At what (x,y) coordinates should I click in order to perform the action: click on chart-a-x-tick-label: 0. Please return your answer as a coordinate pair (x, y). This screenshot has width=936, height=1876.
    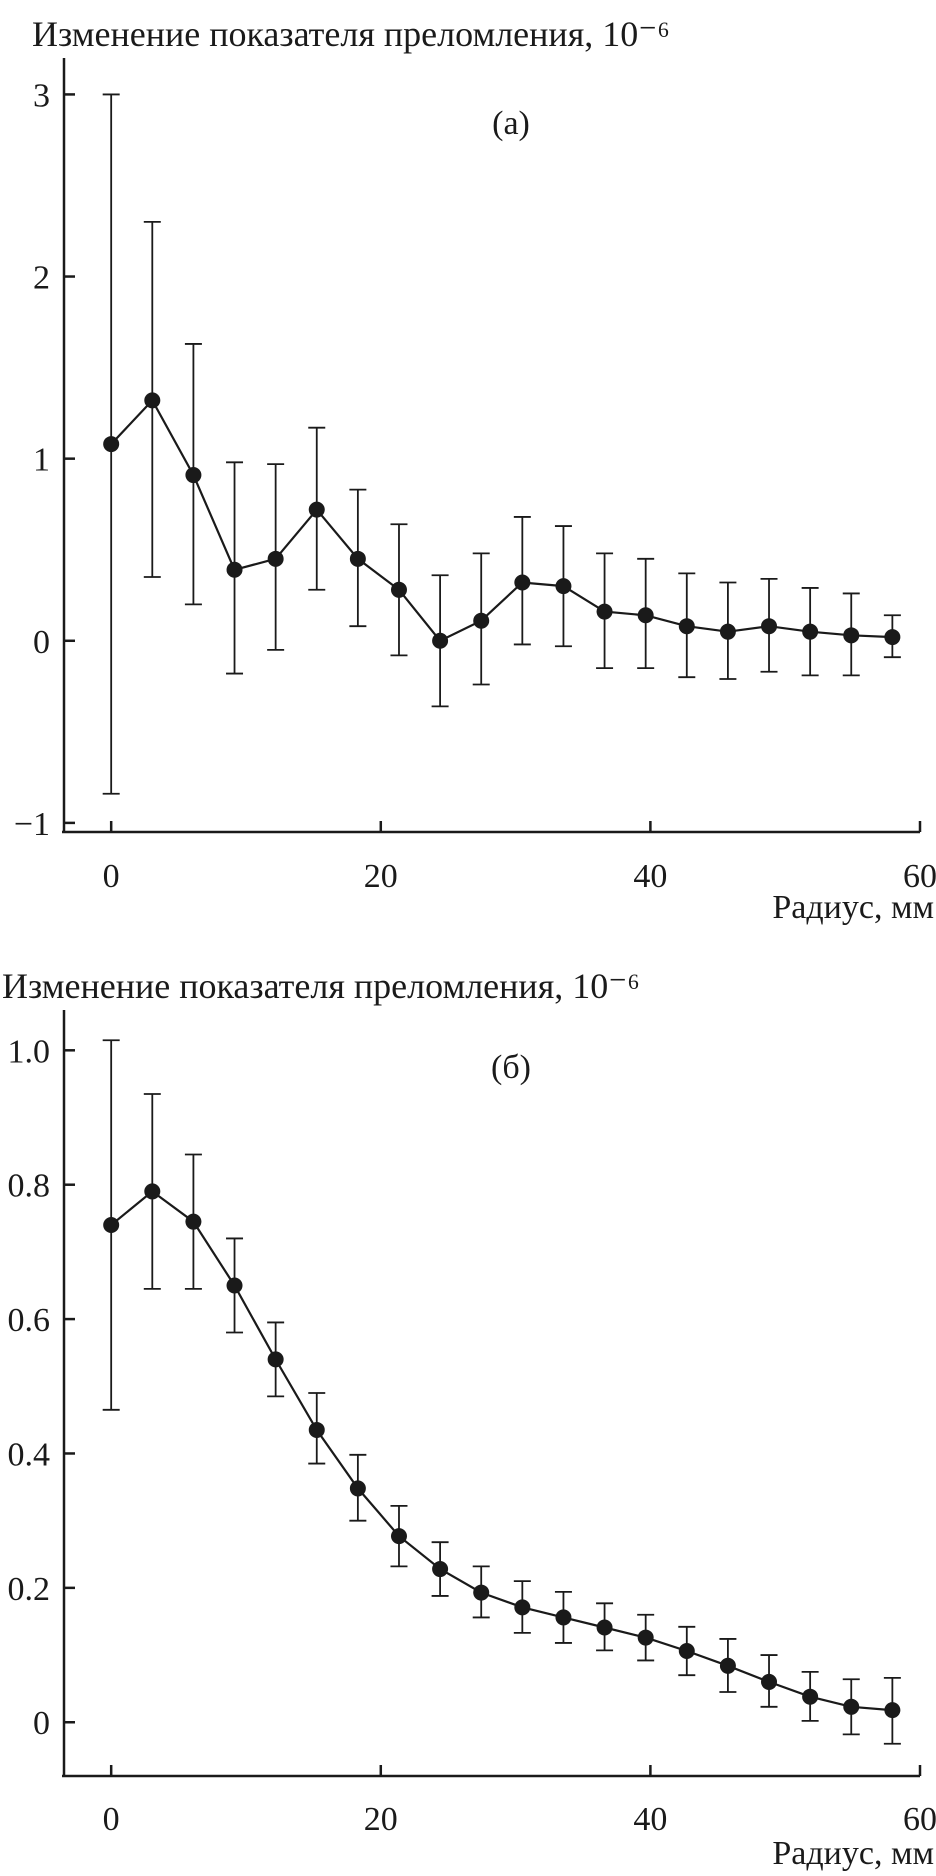
    Looking at the image, I should click on (111, 876).